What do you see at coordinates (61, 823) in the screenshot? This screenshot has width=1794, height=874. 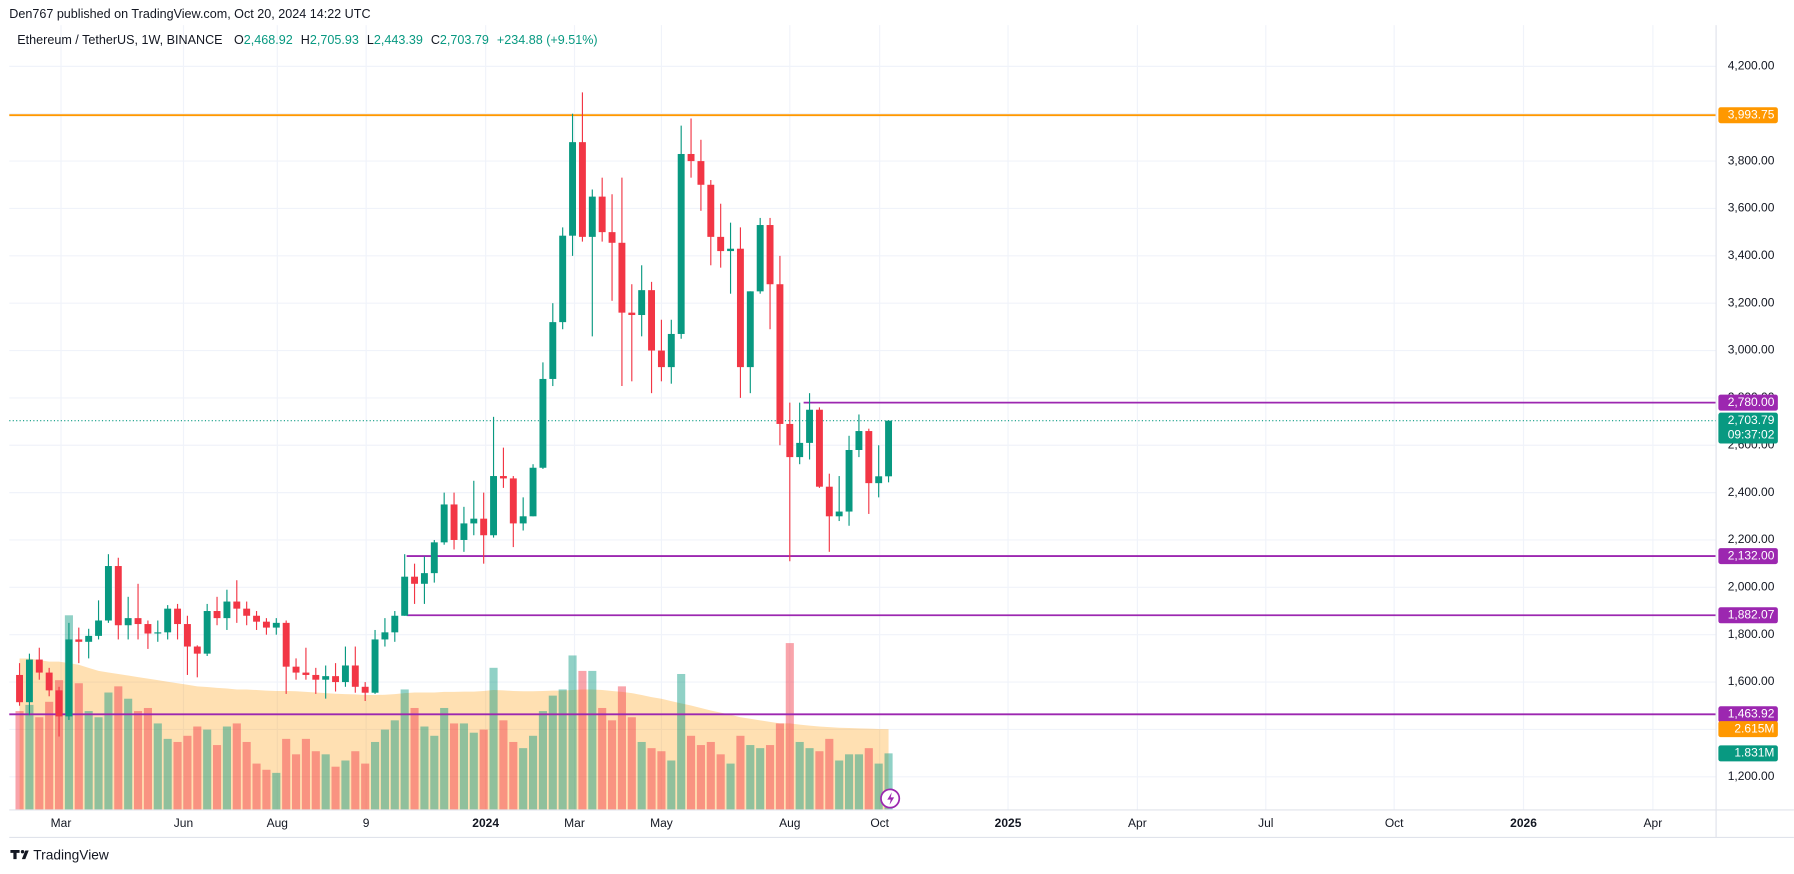 I see `x-tick-label: Mar` at bounding box center [61, 823].